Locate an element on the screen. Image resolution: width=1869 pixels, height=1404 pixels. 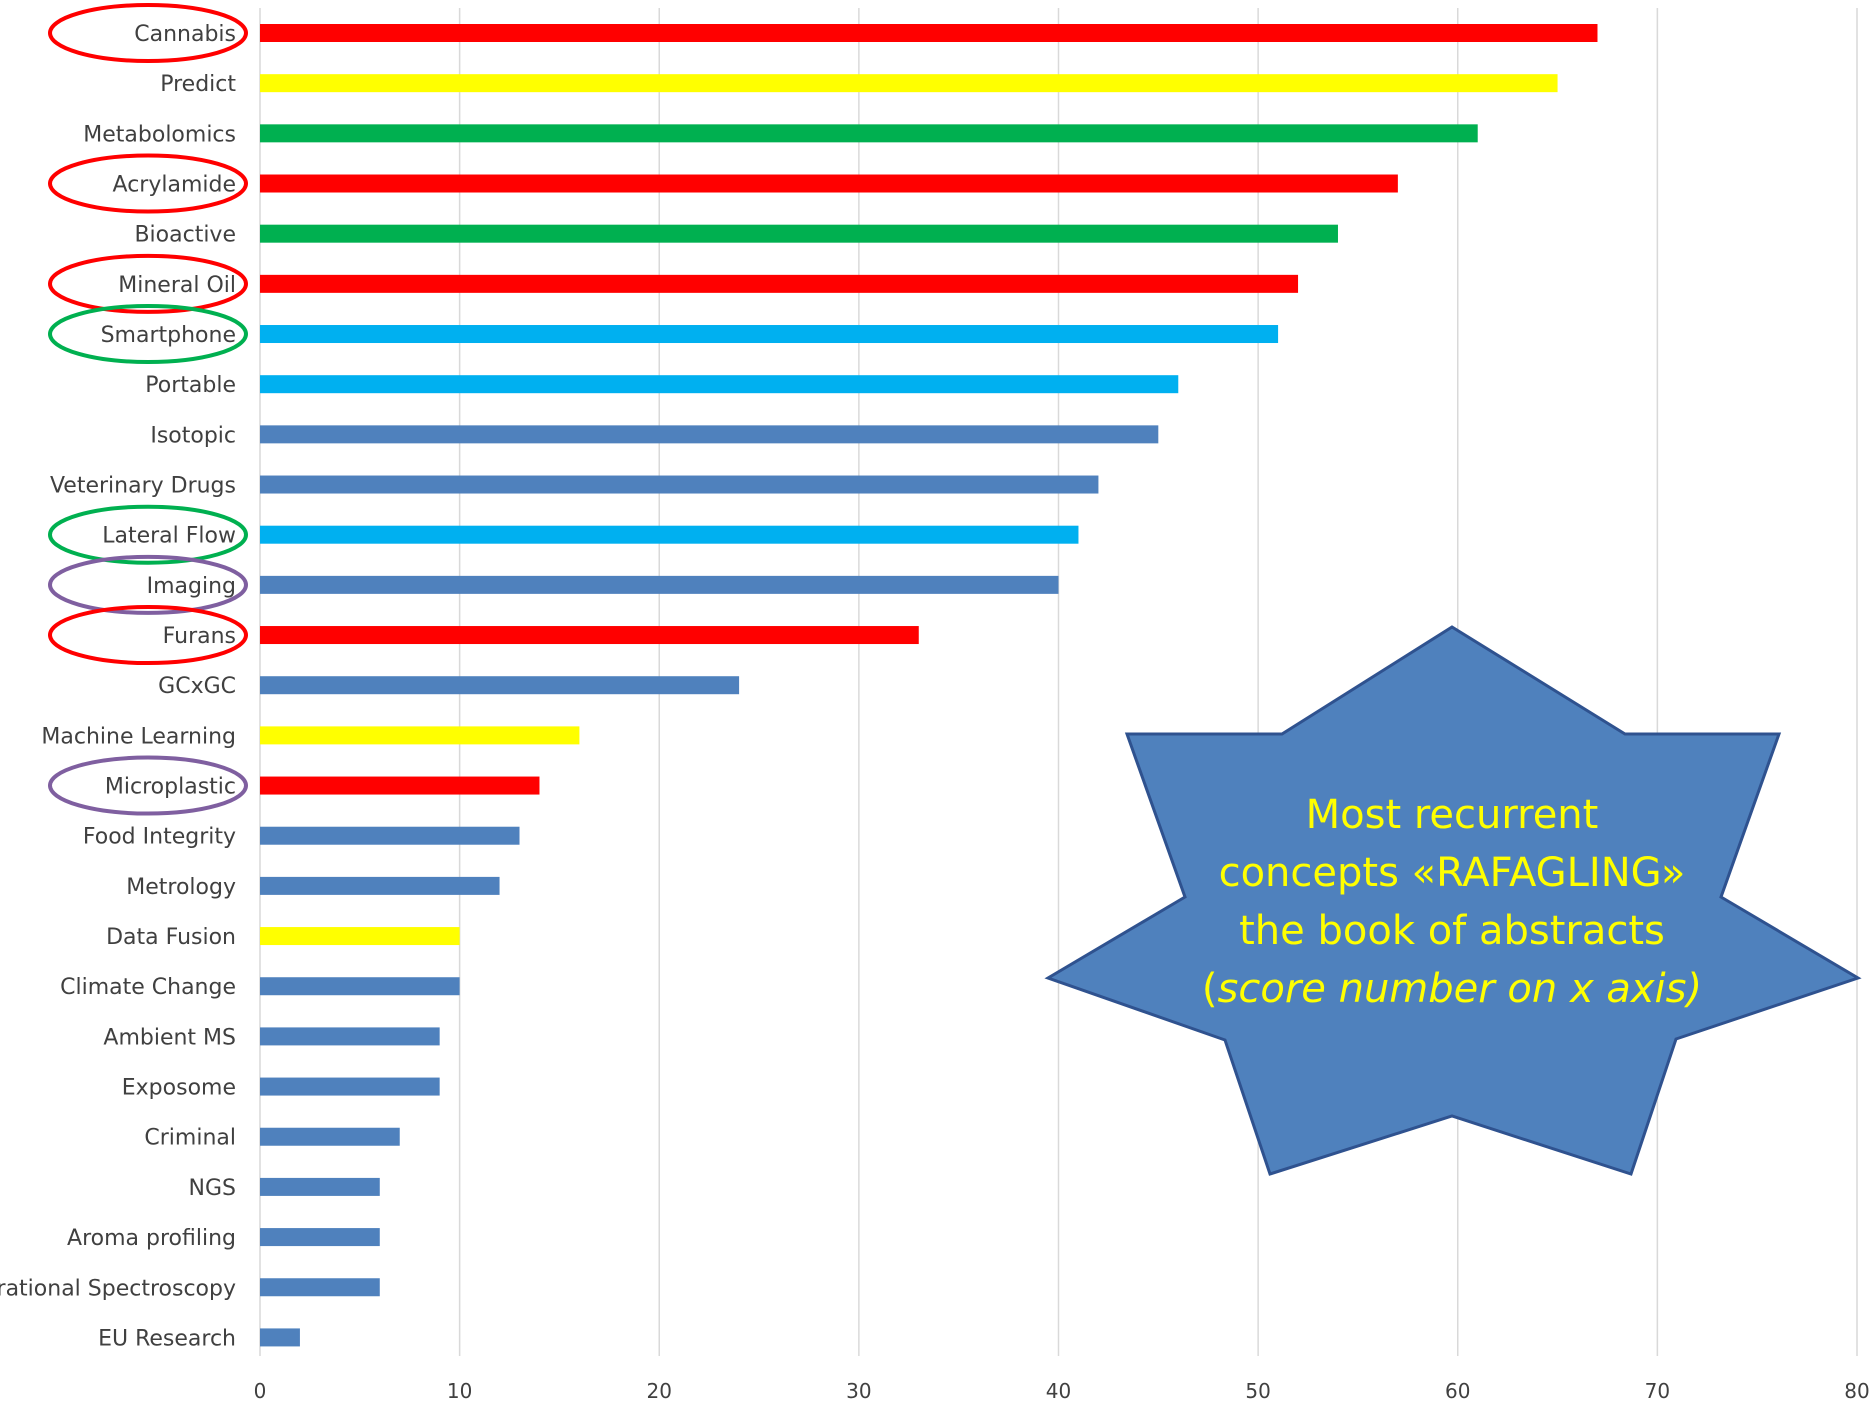
x-tick-label: 0 is located at coordinates (260, 1391).